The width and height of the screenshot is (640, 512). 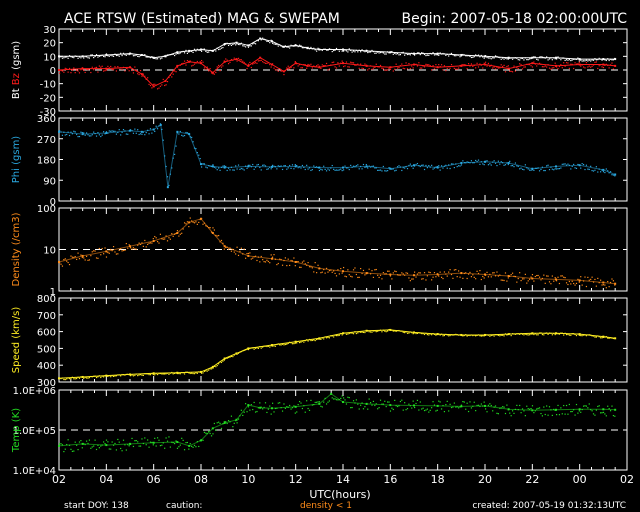 What do you see at coordinates (46, 161) in the screenshot?
I see `y-tick-label: 180` at bounding box center [46, 161].